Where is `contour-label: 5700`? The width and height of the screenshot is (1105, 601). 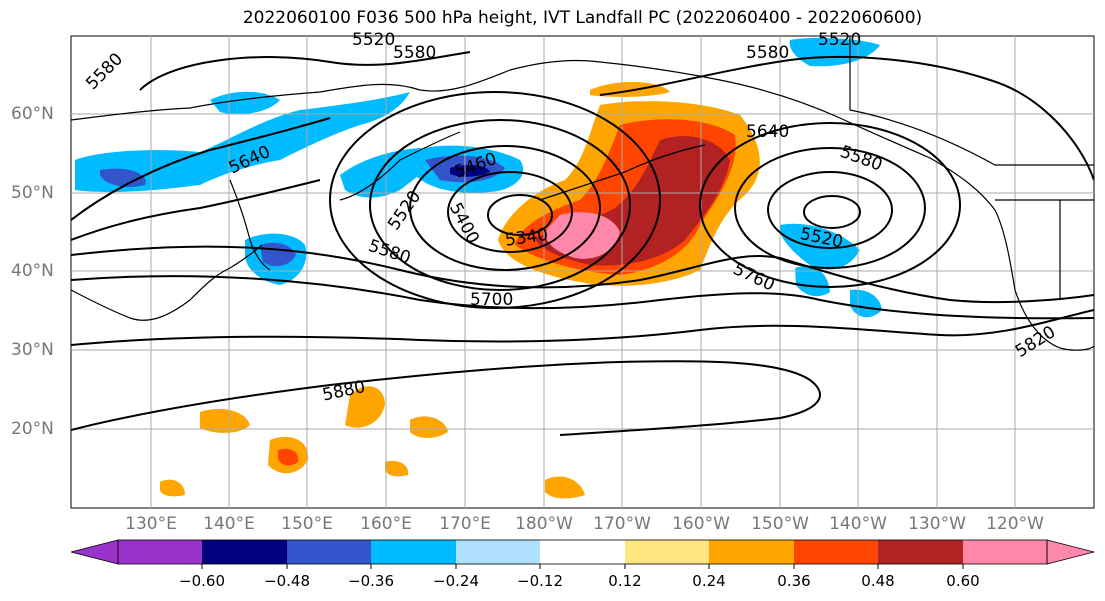
contour-label: 5700 is located at coordinates (491, 300).